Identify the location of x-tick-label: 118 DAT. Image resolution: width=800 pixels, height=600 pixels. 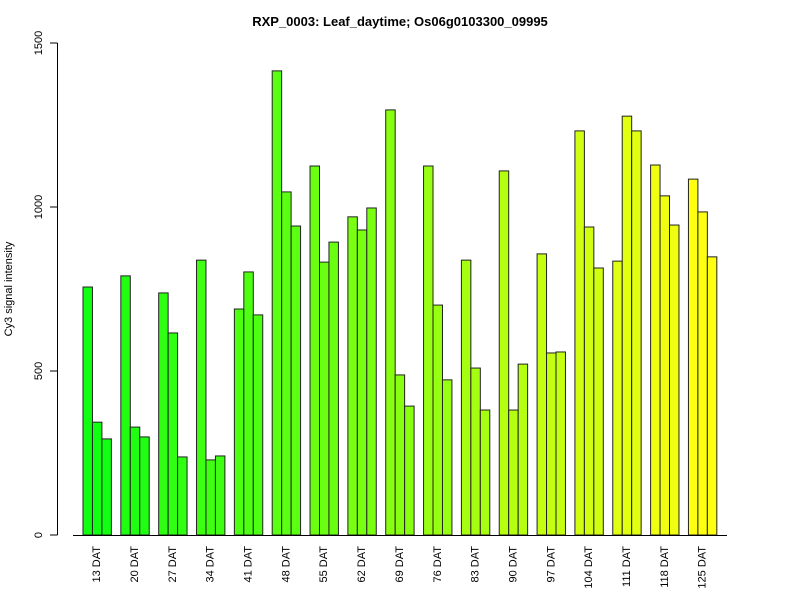
(665, 567).